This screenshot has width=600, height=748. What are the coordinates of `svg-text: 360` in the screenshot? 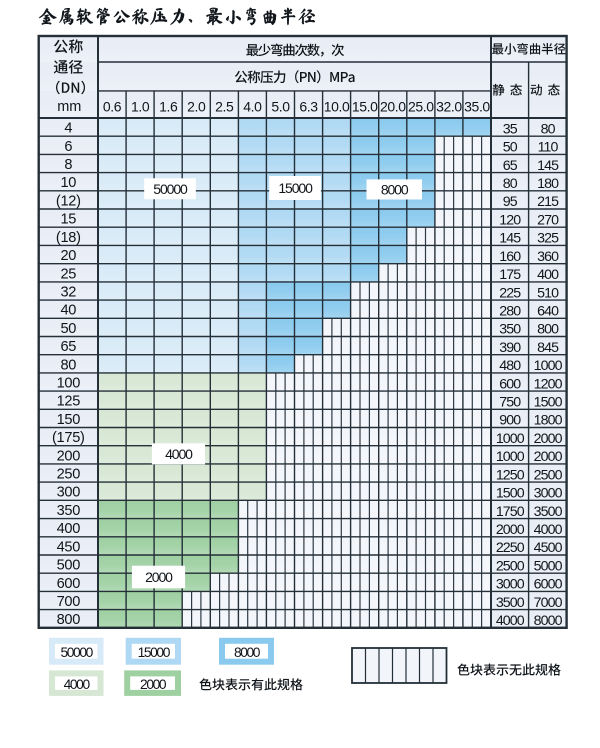 It's located at (548, 257).